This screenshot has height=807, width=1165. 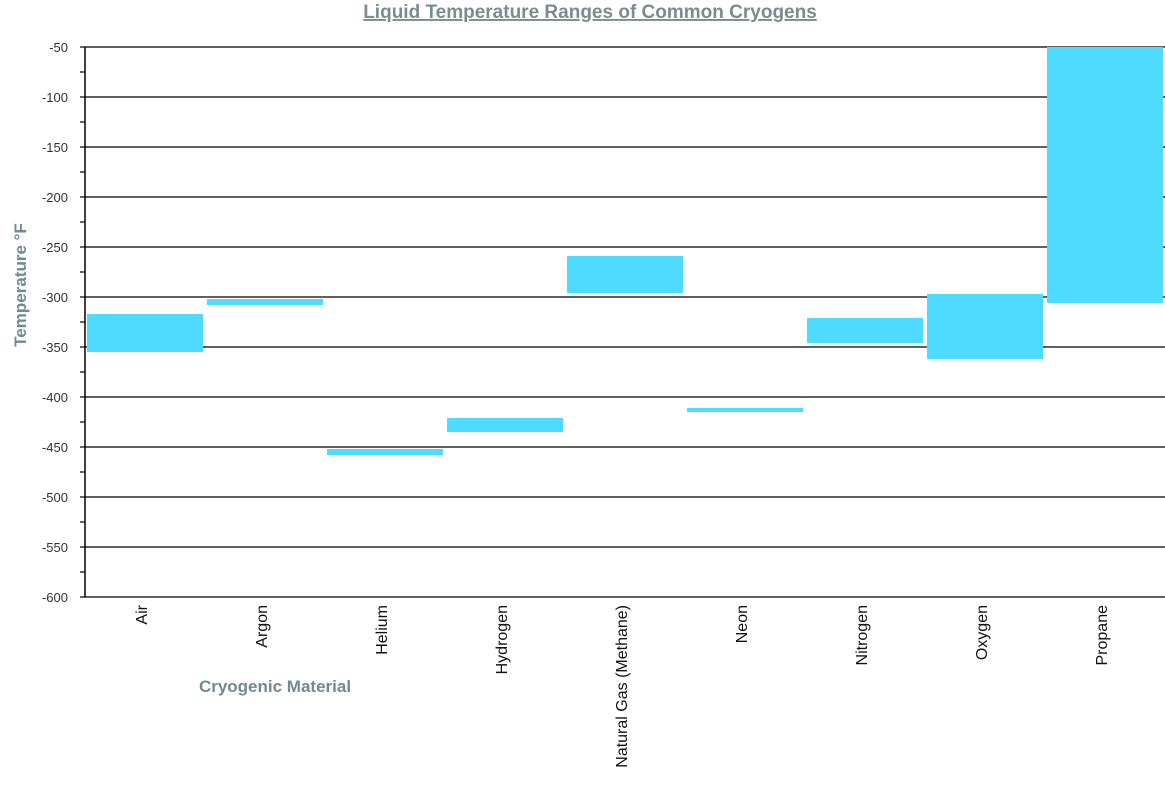 I want to click on x-tick-label: Neon, so click(x=742, y=624).